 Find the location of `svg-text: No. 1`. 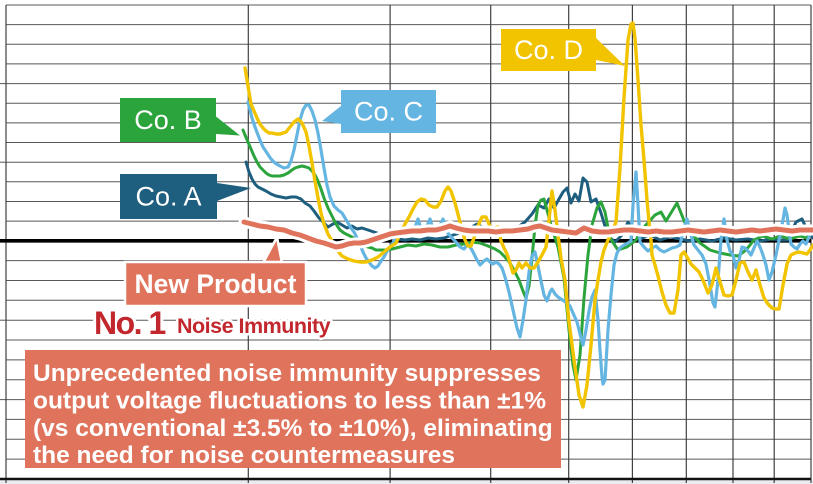

svg-text: No. 1 is located at coordinates (129, 323).